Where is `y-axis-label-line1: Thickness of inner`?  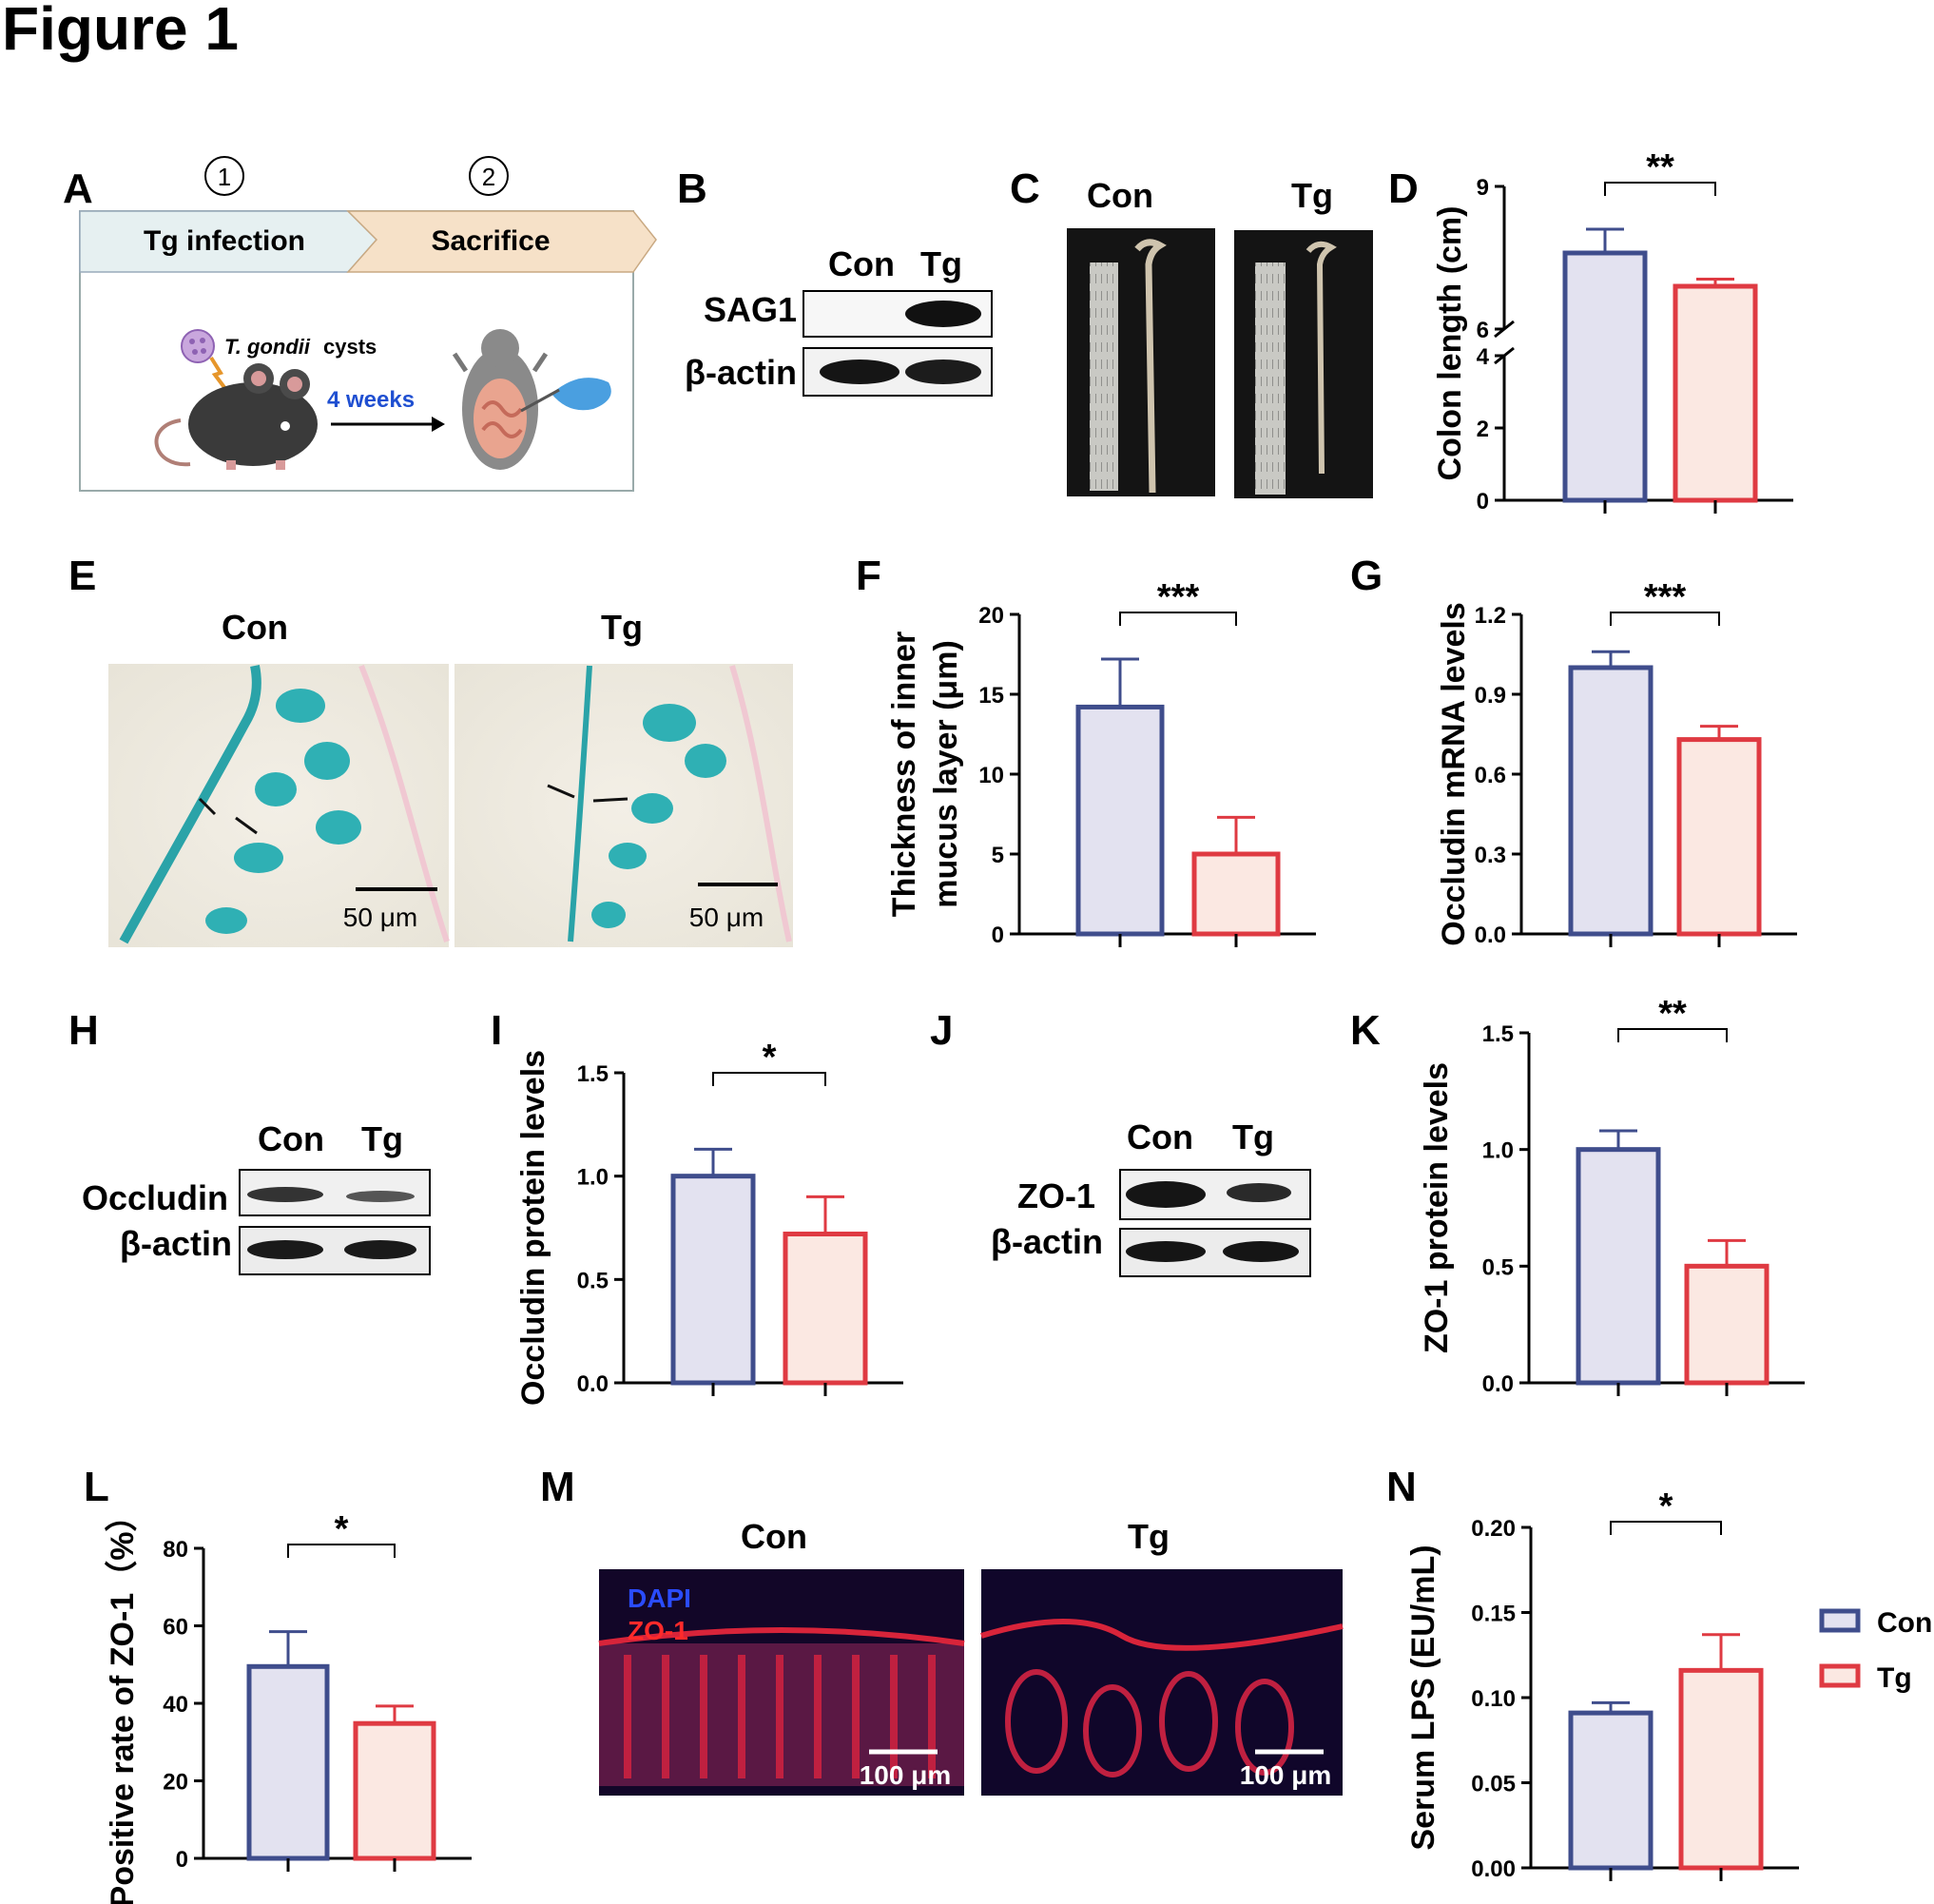
y-axis-label-line1: Thickness of inner is located at coordinates (904, 774).